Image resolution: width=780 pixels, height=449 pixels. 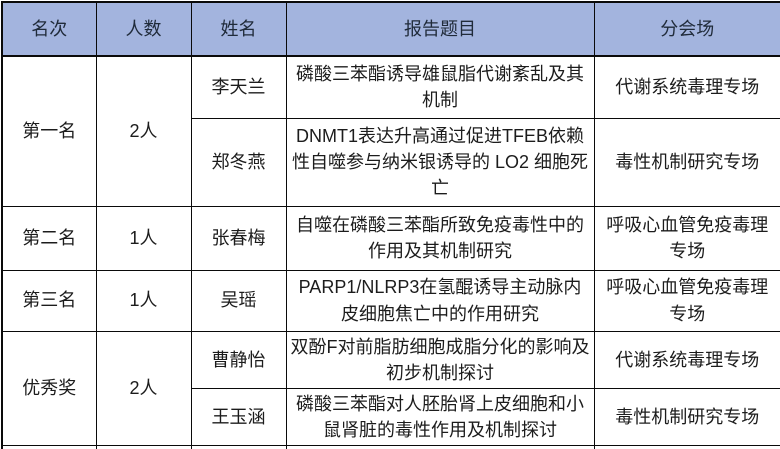 I want to click on rank-cell: 优秀奖, so click(x=49, y=388).